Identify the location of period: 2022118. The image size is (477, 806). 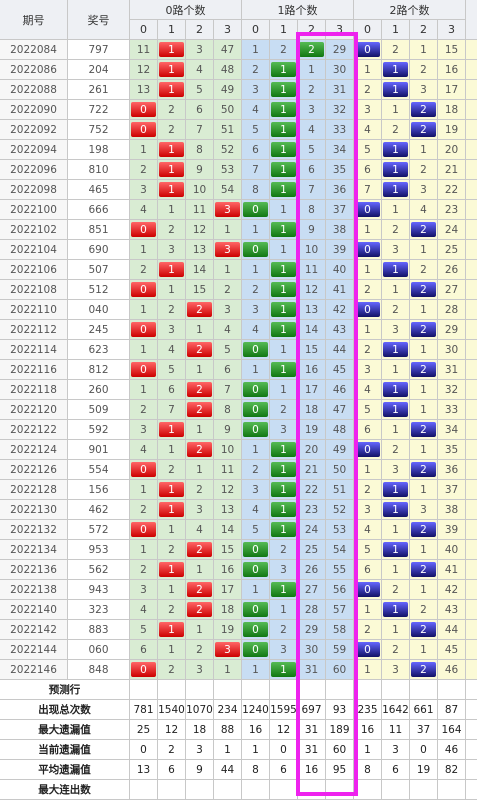
(34, 390).